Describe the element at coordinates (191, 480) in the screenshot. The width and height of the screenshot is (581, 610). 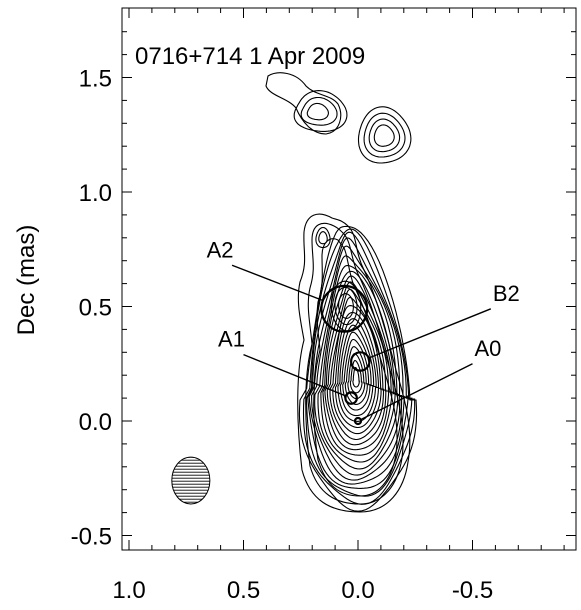
I see `beam-ellipse` at that location.